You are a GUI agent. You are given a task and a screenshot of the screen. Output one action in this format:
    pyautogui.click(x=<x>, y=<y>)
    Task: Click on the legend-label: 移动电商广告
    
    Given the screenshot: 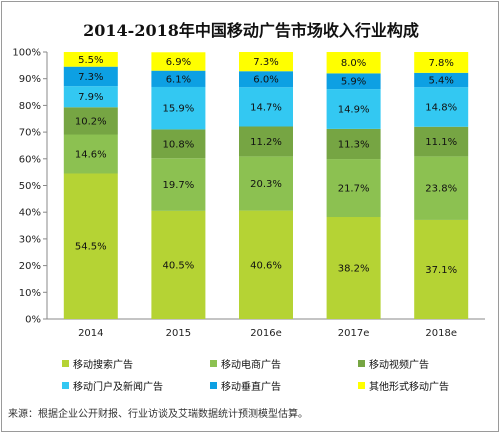 What is the action you would take?
    pyautogui.click(x=251, y=365)
    